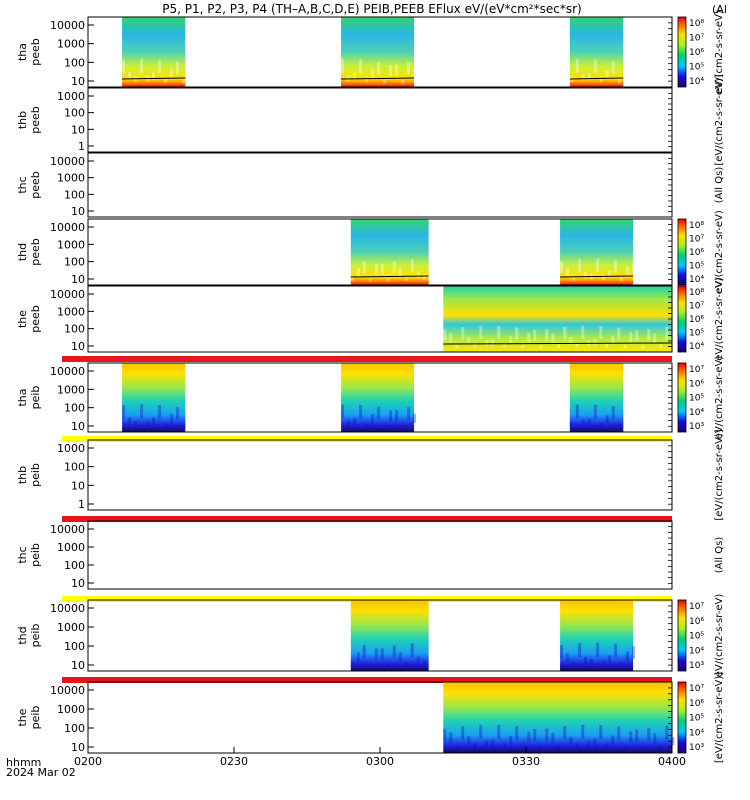  Describe the element at coordinates (29, 52) in the screenshot. I see `panel-label: tha peeb` at that location.